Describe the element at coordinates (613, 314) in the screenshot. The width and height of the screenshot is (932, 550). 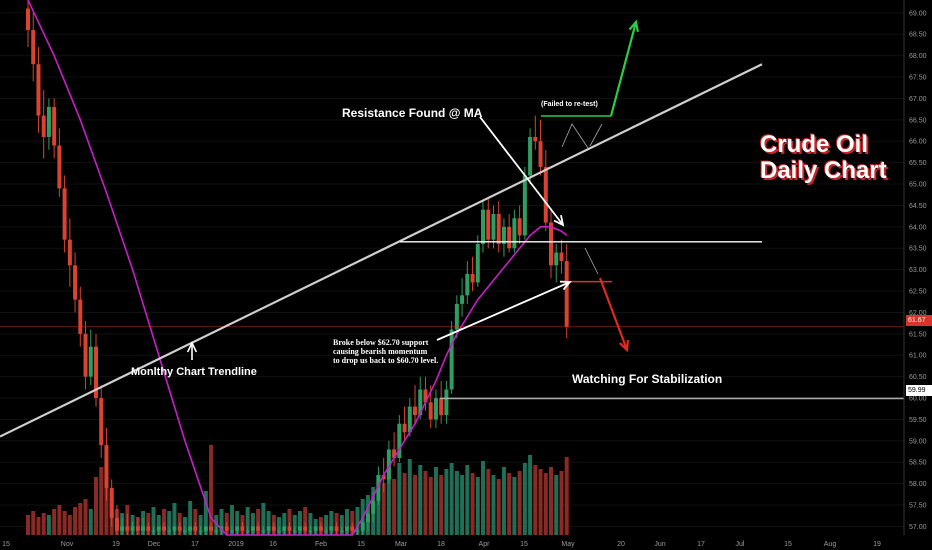
I see `bearish-arrow` at that location.